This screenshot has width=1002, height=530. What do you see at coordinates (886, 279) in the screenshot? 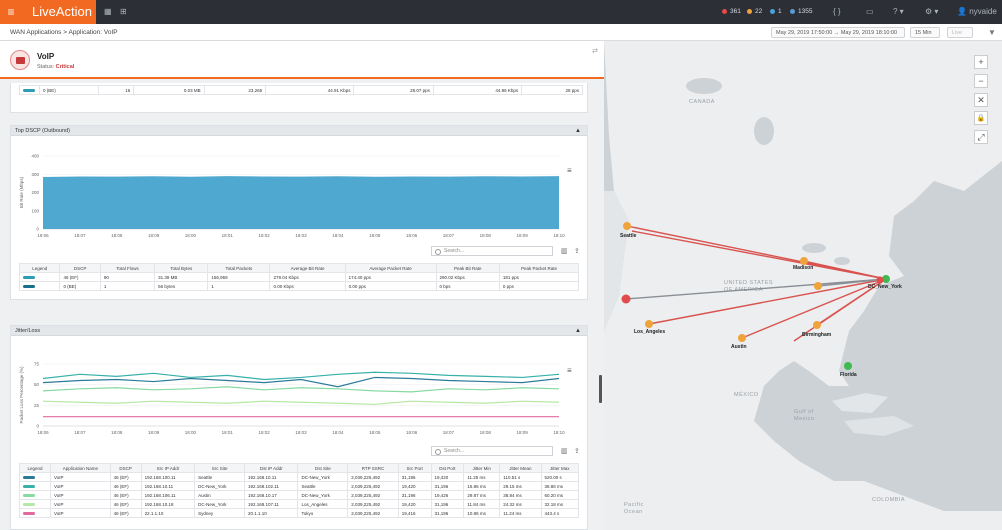
I see `city-node-dc-new-york` at bounding box center [886, 279].